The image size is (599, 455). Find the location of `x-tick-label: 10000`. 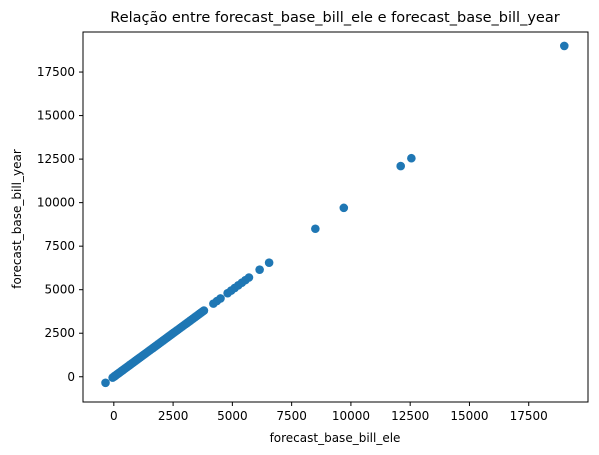

x-tick-label: 10000 is located at coordinates (351, 416).